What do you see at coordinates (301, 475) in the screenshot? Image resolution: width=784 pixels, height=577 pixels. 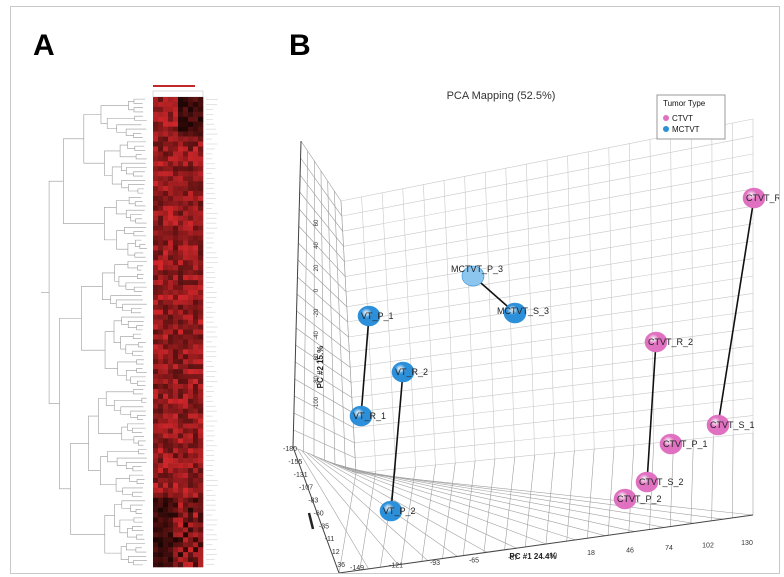 I see `depth-tick-label: -131` at bounding box center [301, 475].